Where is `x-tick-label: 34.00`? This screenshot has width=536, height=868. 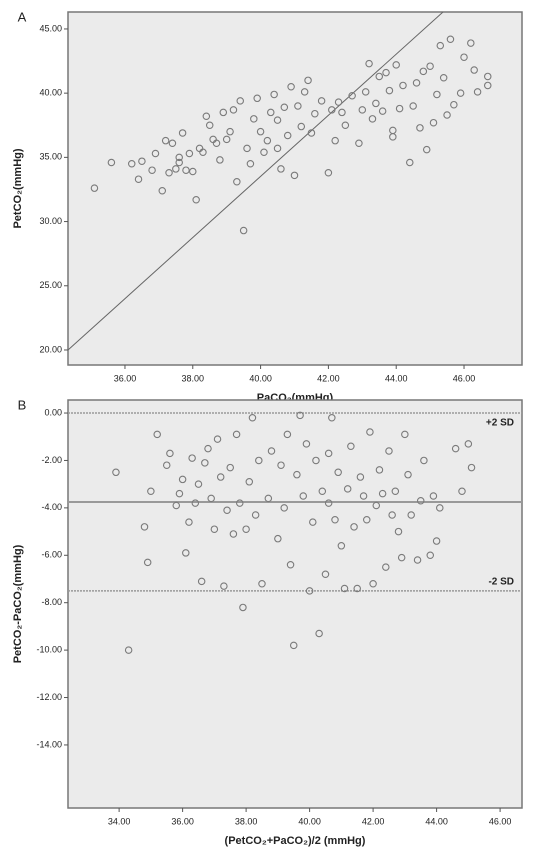 x-tick-label: 34.00 is located at coordinates (119, 821).